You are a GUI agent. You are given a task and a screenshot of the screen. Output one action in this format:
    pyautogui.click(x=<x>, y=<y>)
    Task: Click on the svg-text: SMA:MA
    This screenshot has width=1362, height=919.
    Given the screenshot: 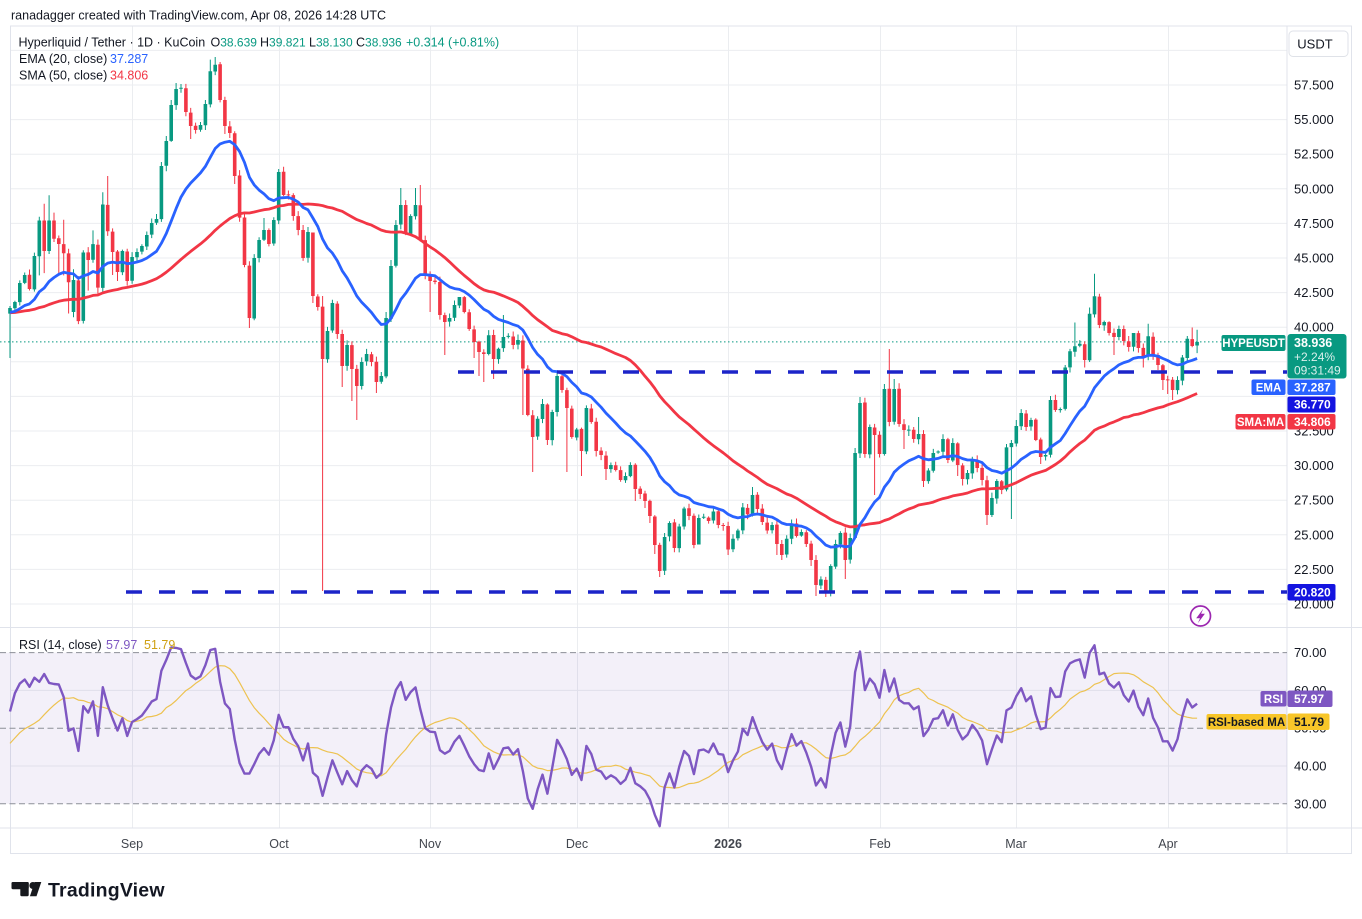 What is the action you would take?
    pyautogui.click(x=1260, y=423)
    